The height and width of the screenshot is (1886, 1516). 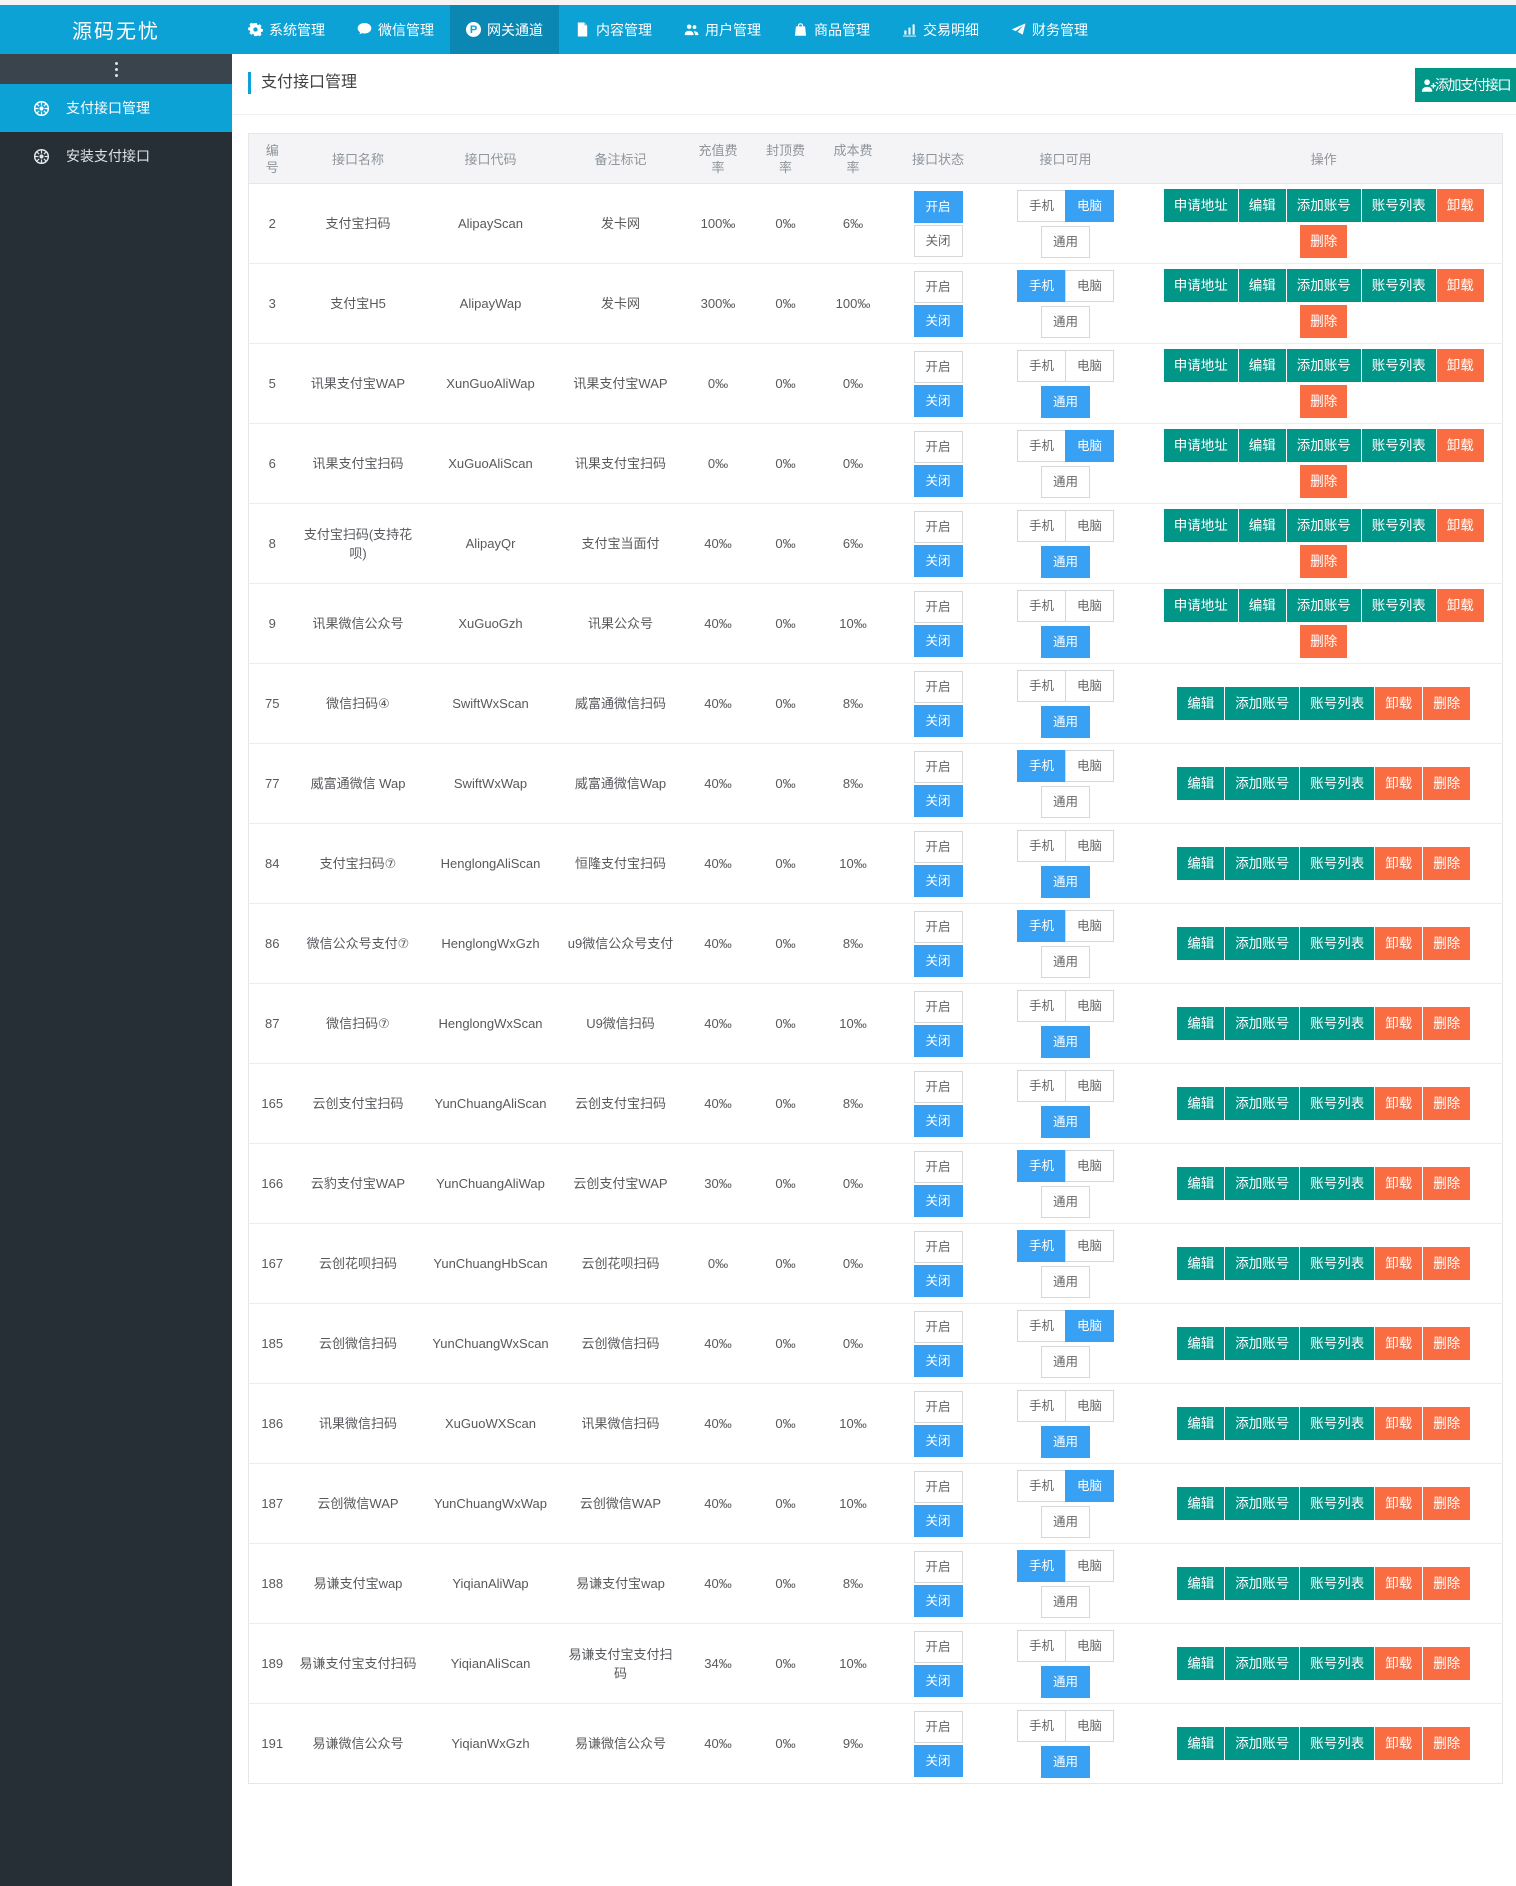 I want to click on sidebar-item: 支付接口管理, so click(x=116, y=108).